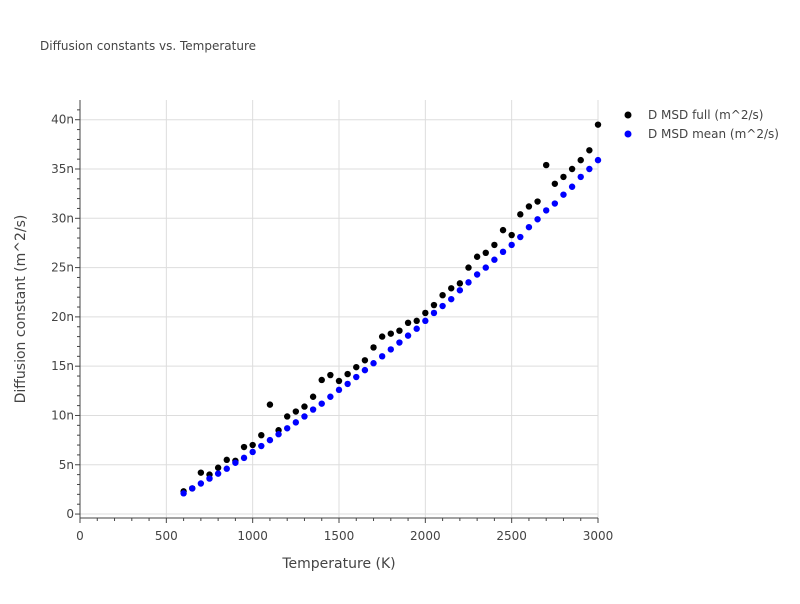  What do you see at coordinates (701, 134) in the screenshot?
I see `legend-item: D MSD mean (m^2/s)` at bounding box center [701, 134].